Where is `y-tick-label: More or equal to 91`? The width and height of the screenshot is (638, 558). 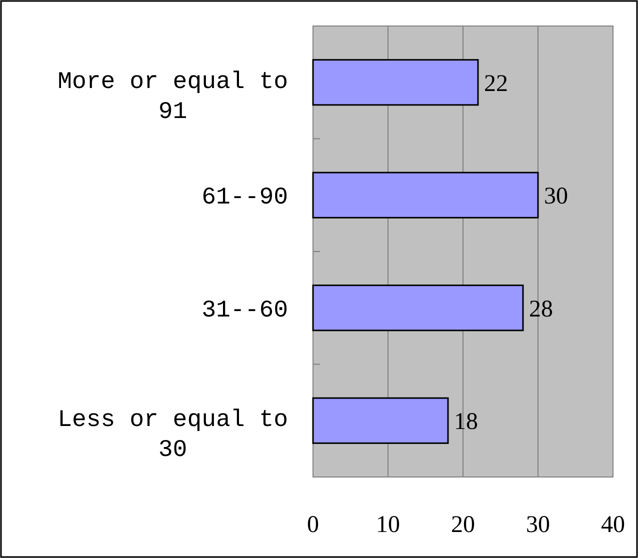
y-tick-label: More or equal to 91 is located at coordinates (173, 97).